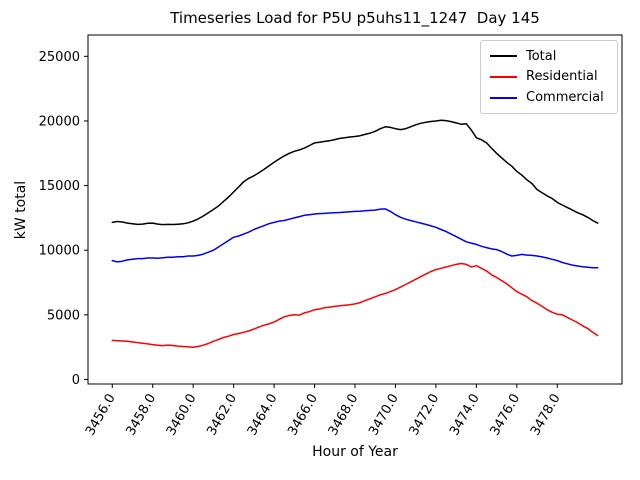 Image resolution: width=640 pixels, height=480 pixels. What do you see at coordinates (76, 380) in the screenshot?
I see `y-tick-label: 0` at bounding box center [76, 380].